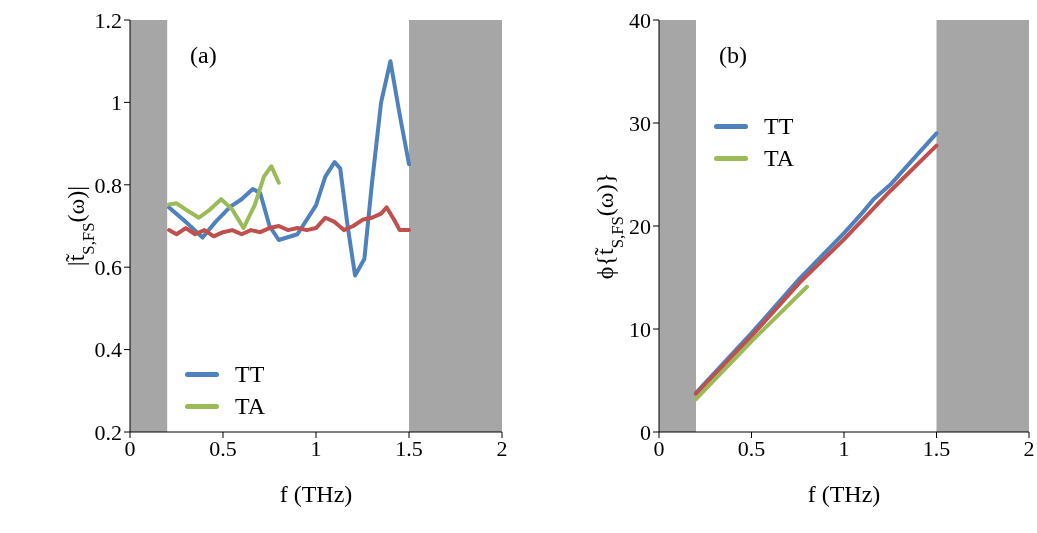  Describe the element at coordinates (203, 55) in the screenshot. I see `annotation: (a)` at that location.